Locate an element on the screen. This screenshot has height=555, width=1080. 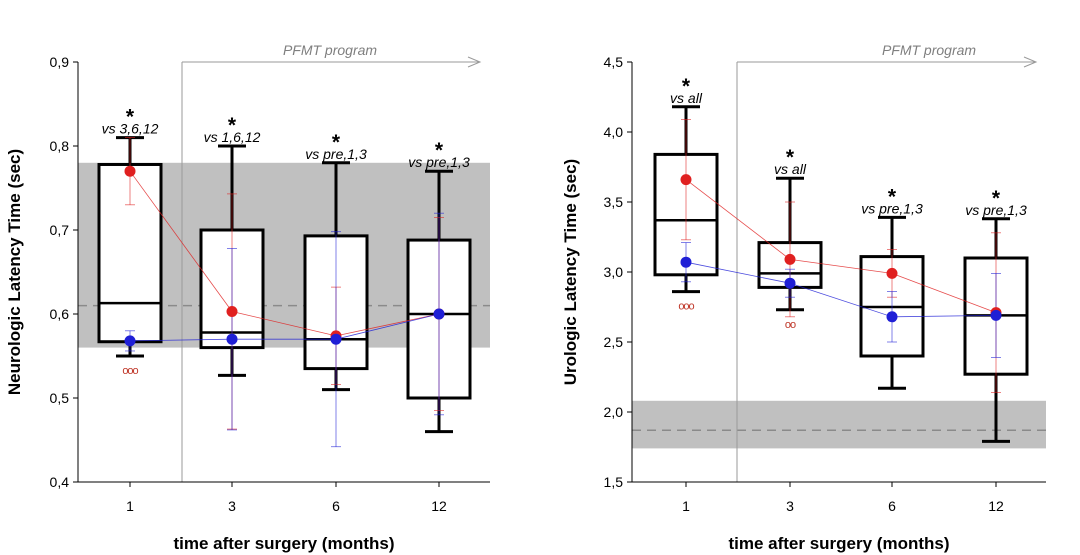
y-tick-label: 0,8 is located at coordinates (60, 146).